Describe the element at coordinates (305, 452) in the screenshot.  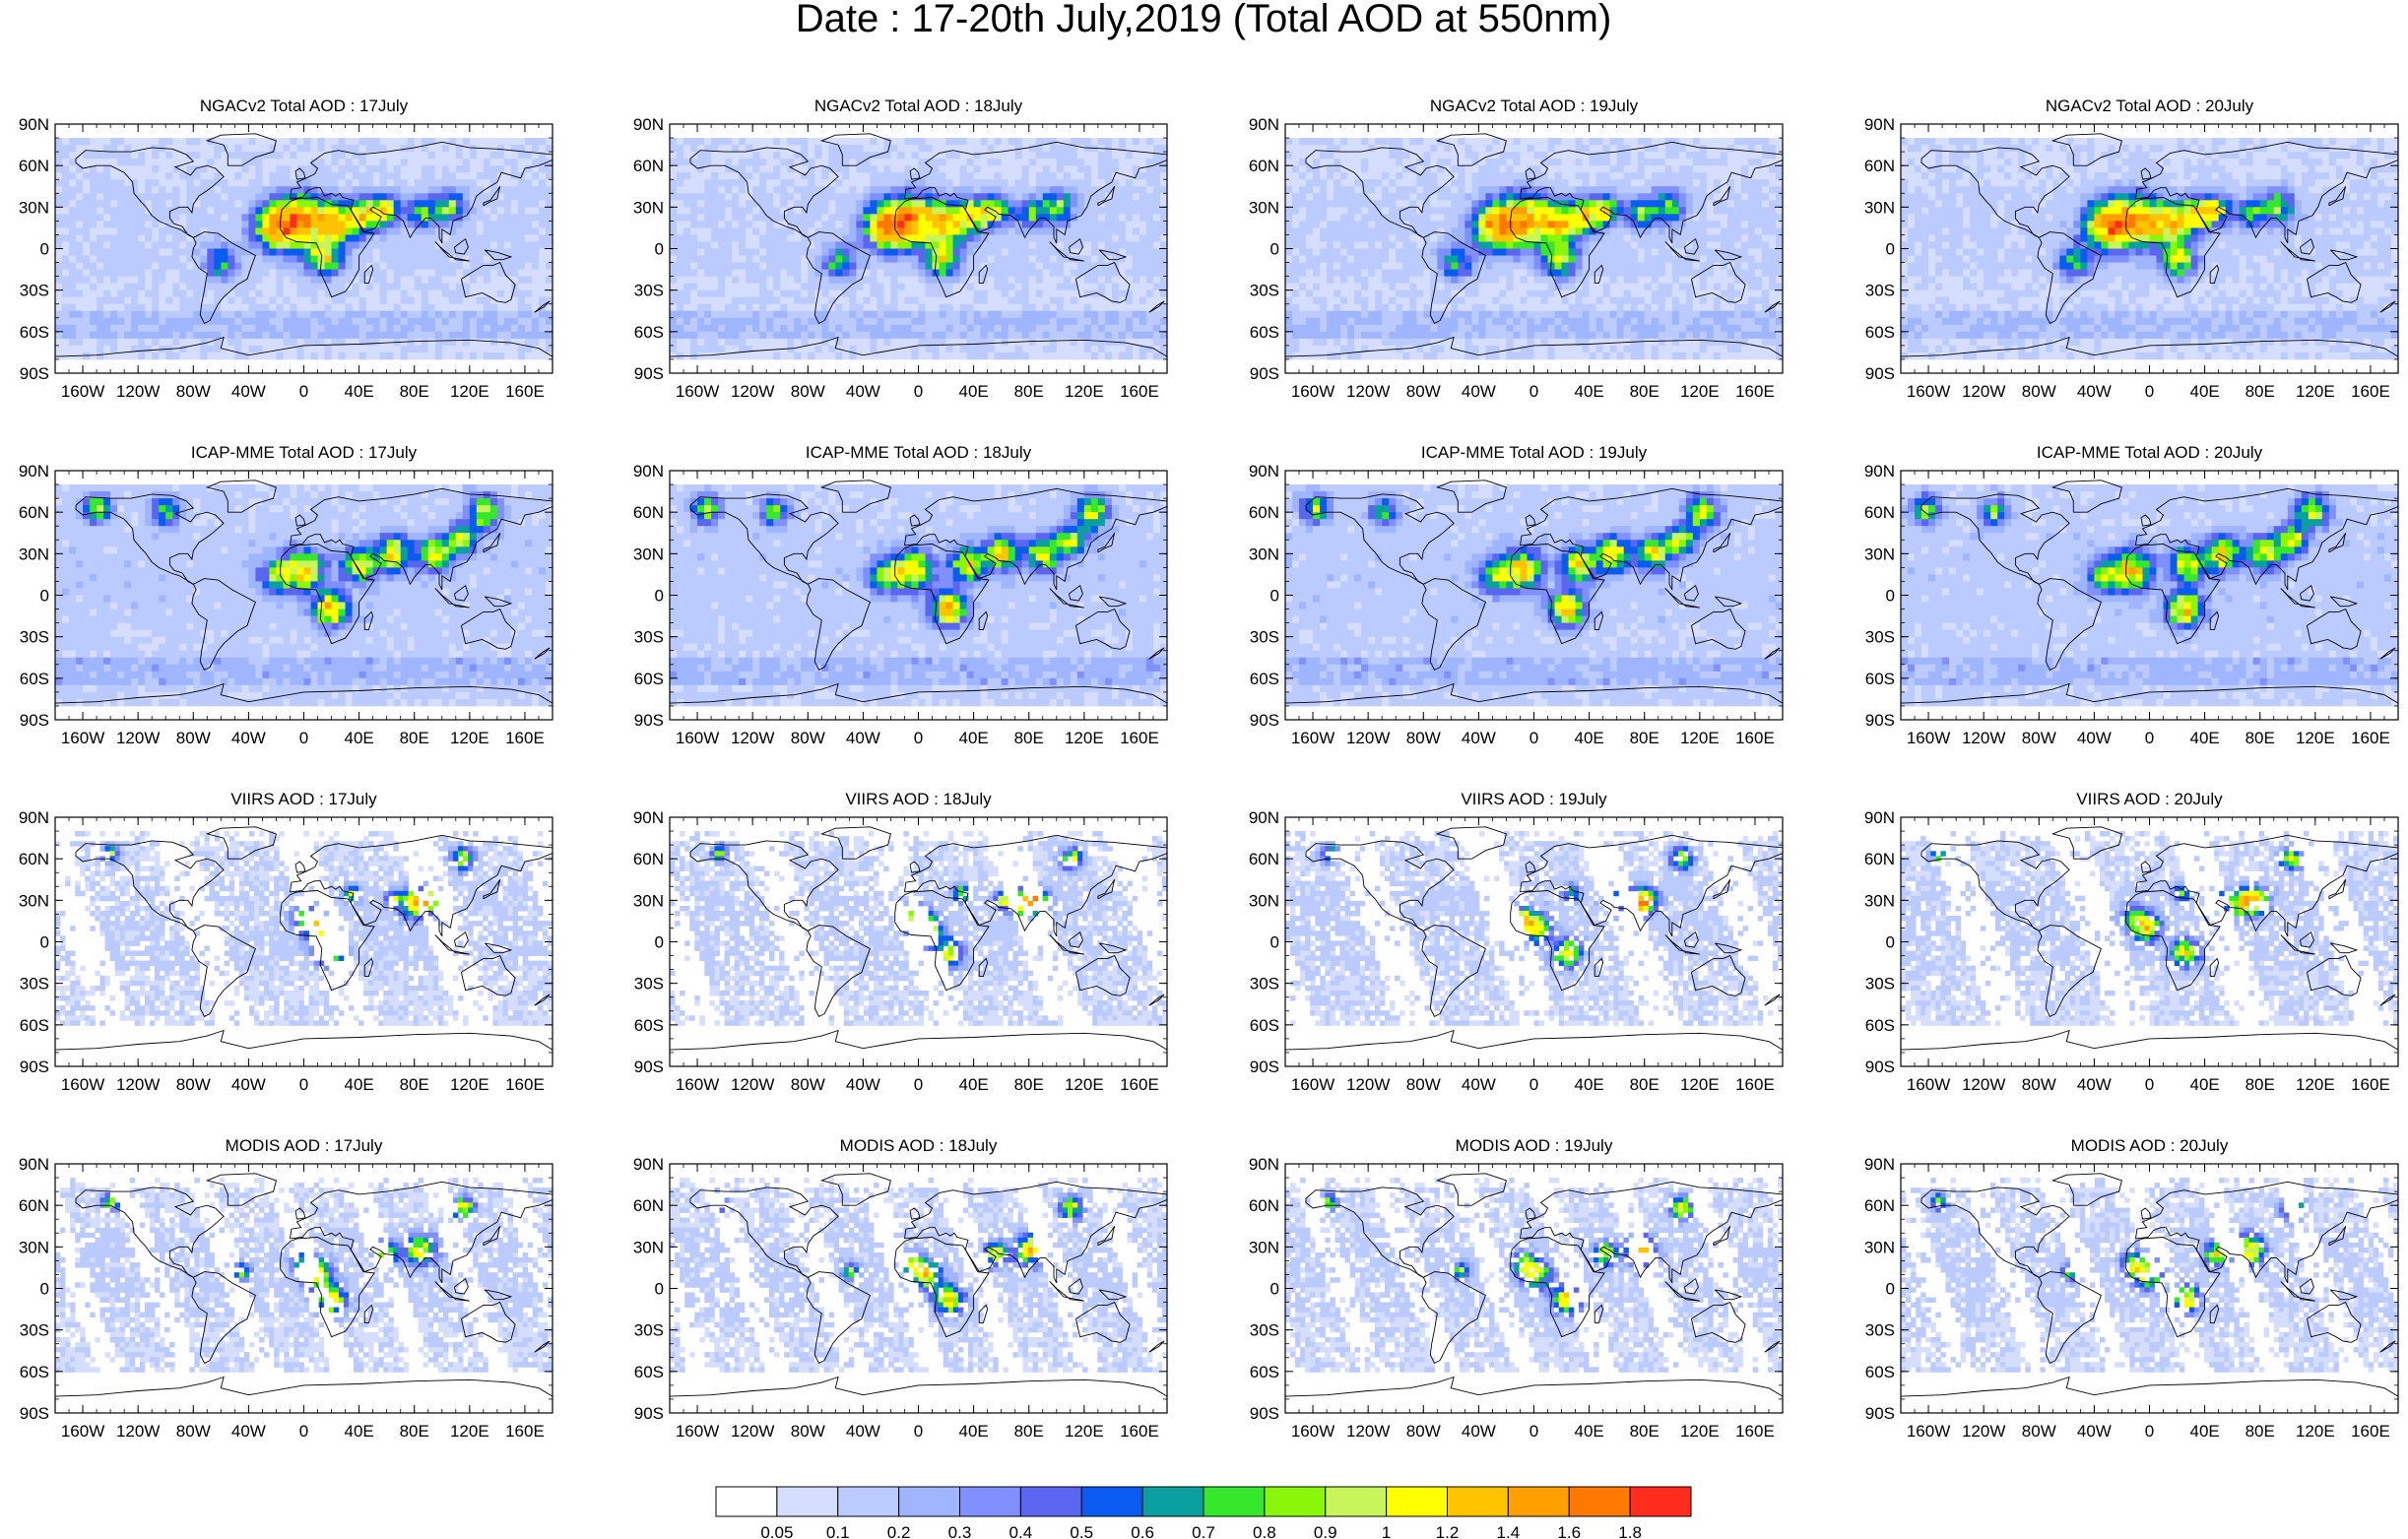
I see `panel-title: ICAP-MME Total AOD : 17July` at that location.